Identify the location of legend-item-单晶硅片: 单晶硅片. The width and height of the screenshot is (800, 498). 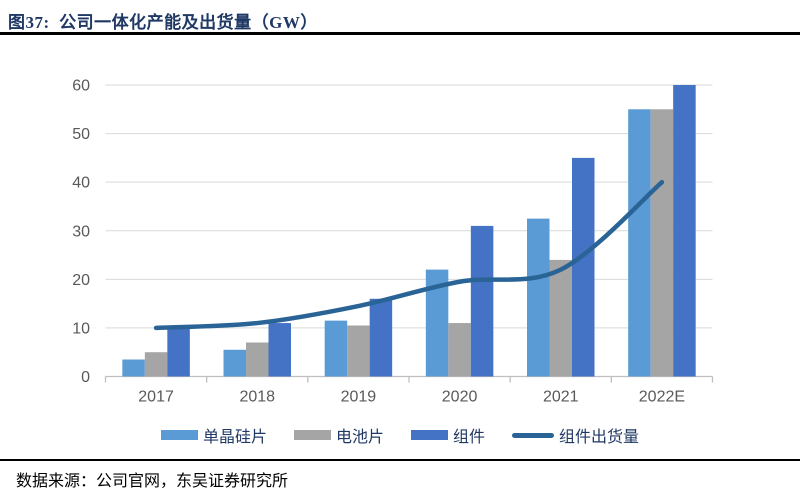
(213, 435).